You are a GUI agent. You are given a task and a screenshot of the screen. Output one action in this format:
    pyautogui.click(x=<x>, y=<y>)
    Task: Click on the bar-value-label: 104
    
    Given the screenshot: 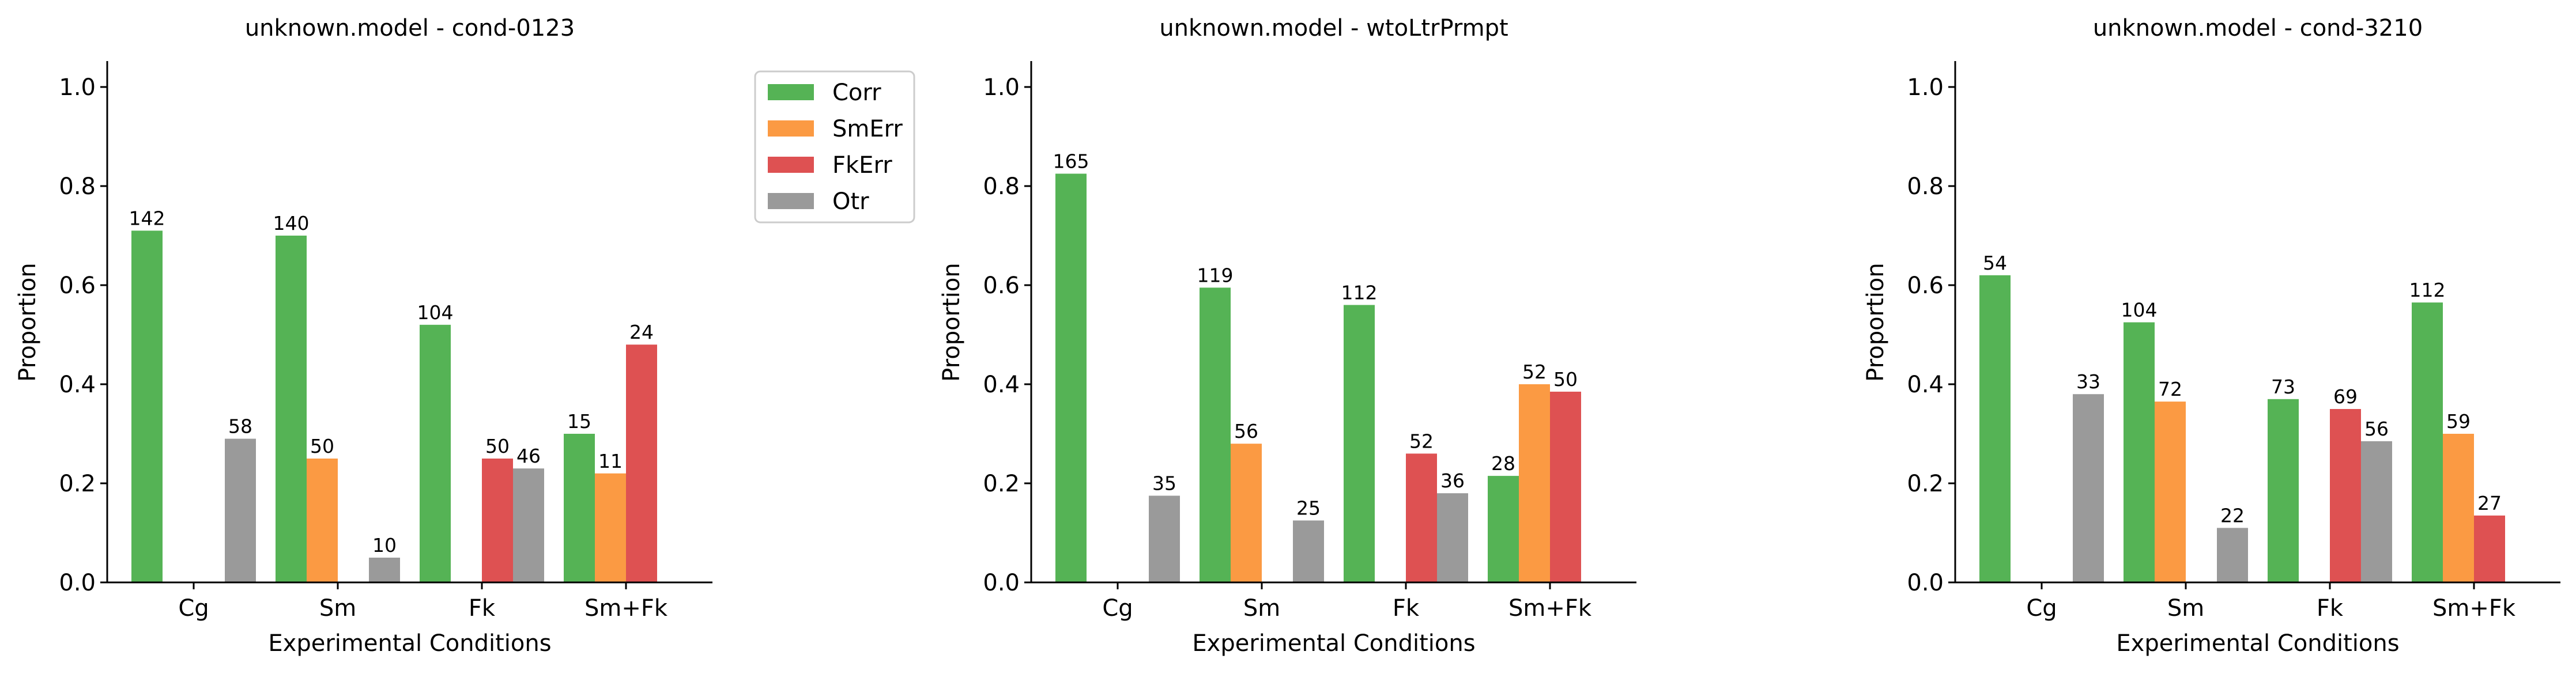 What is the action you would take?
    pyautogui.click(x=435, y=312)
    